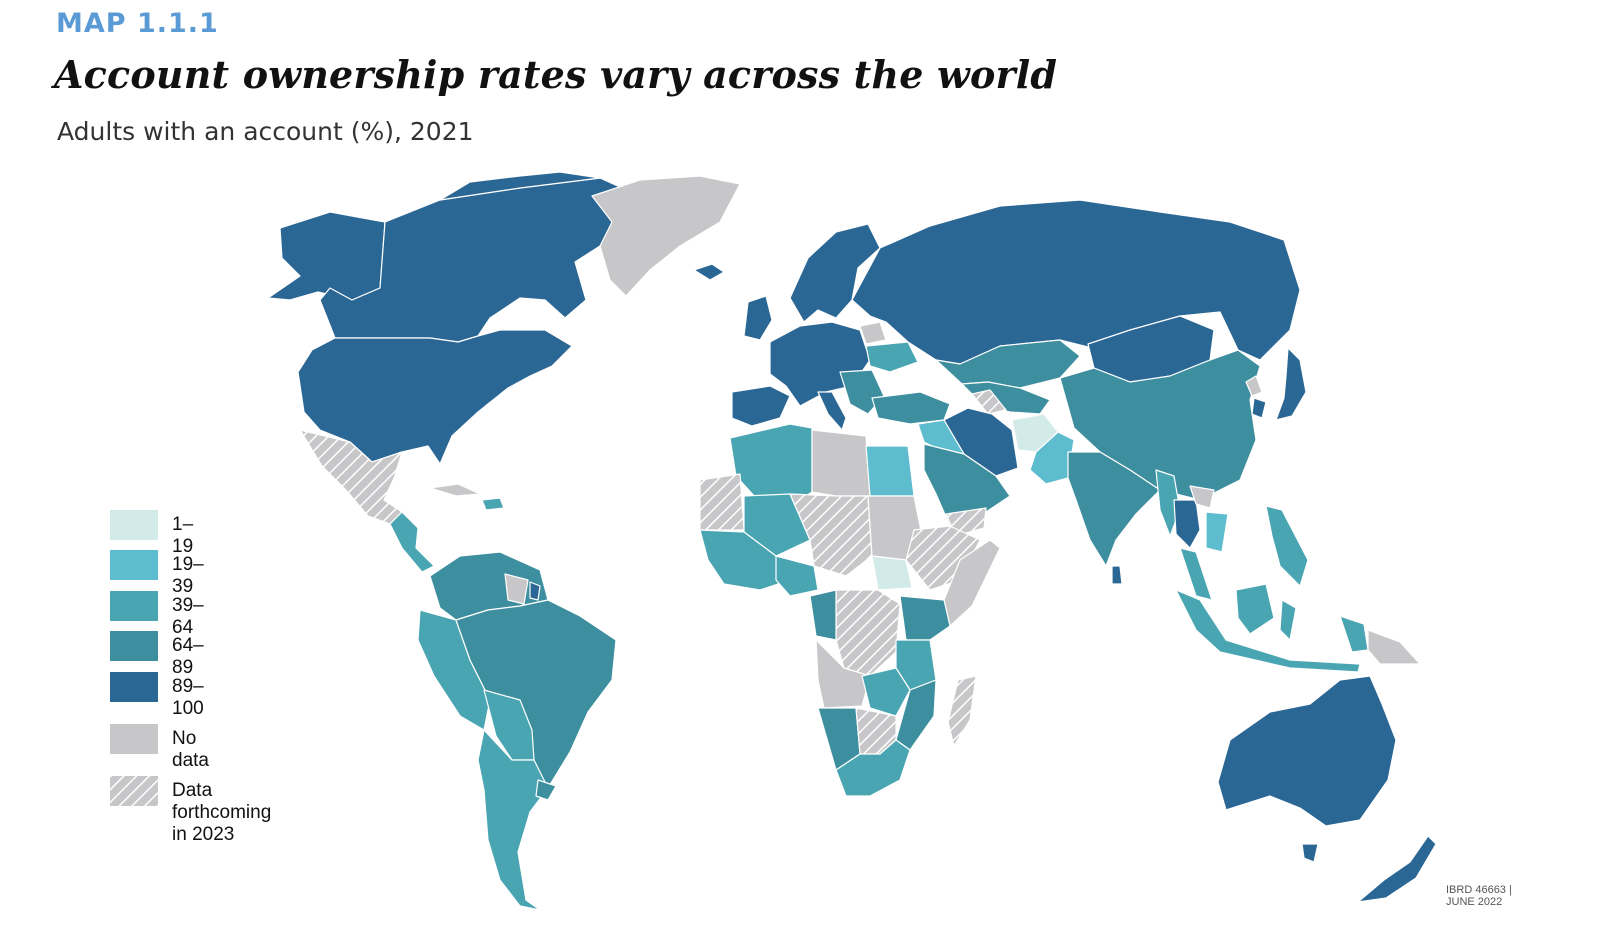 The width and height of the screenshot is (1600, 945). Describe the element at coordinates (1310, 853) in the screenshot. I see `region-tasmania` at that location.